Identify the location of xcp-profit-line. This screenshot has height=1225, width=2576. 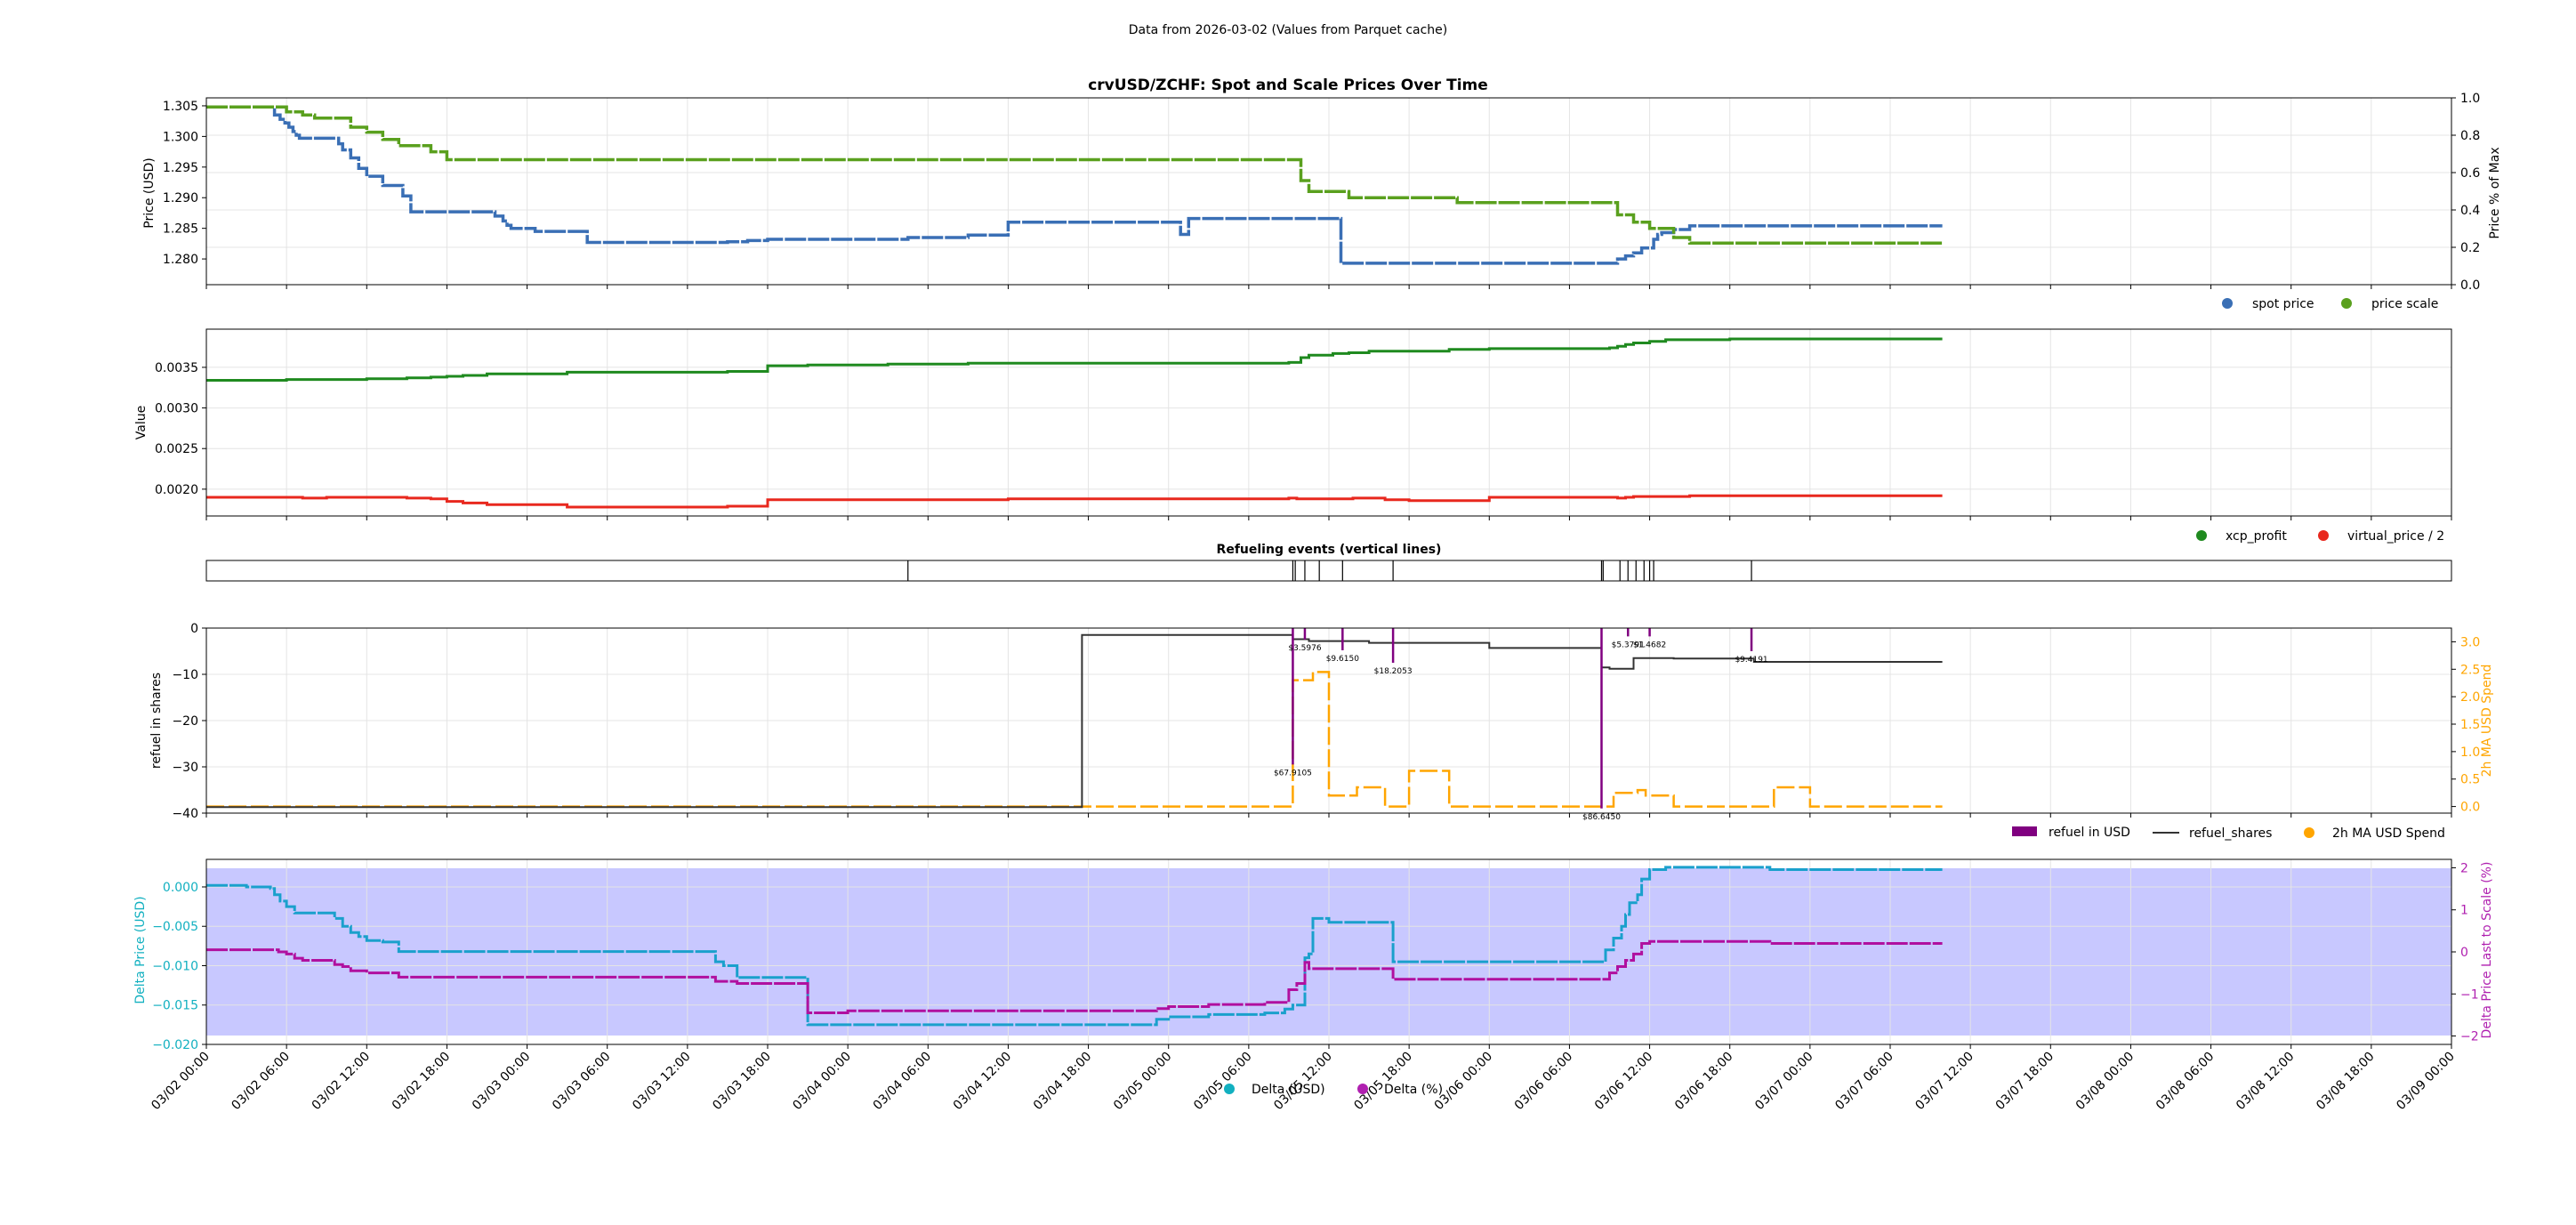
(1074, 359).